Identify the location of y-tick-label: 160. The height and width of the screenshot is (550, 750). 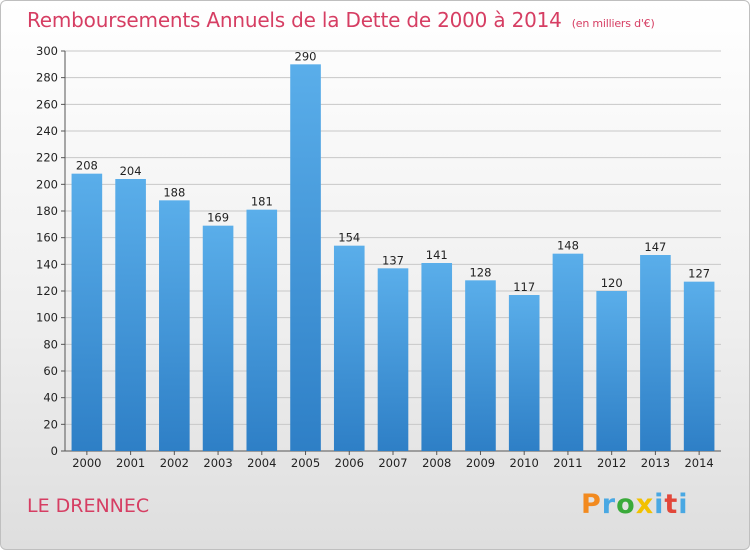
(47, 238).